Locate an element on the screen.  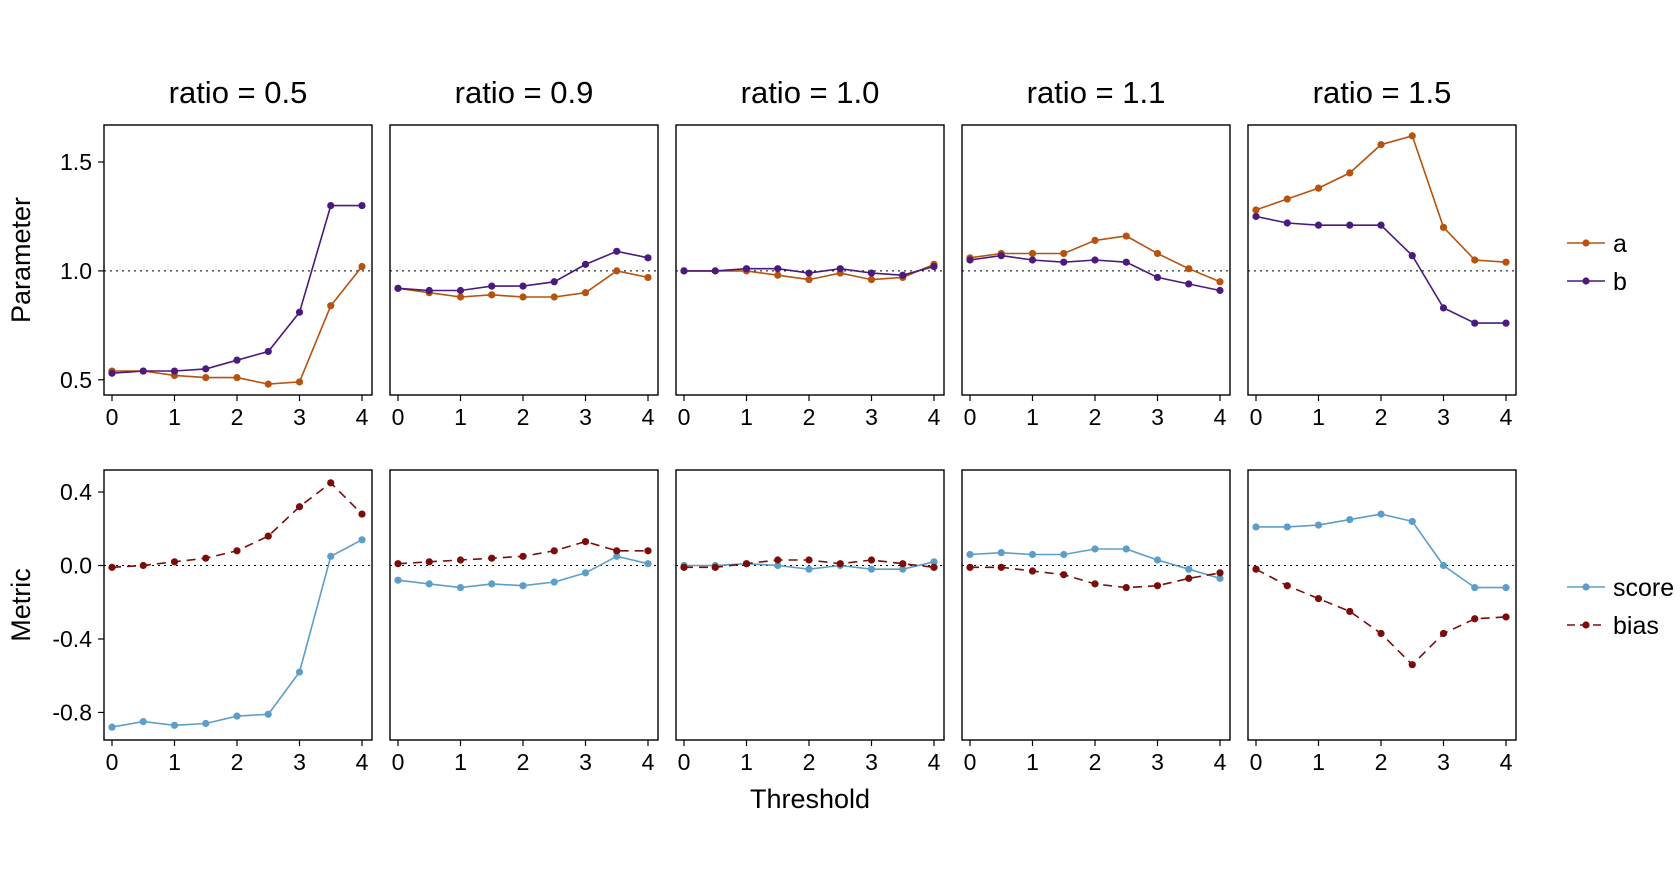
y-tick-label: 0.4 is located at coordinates (76, 492).